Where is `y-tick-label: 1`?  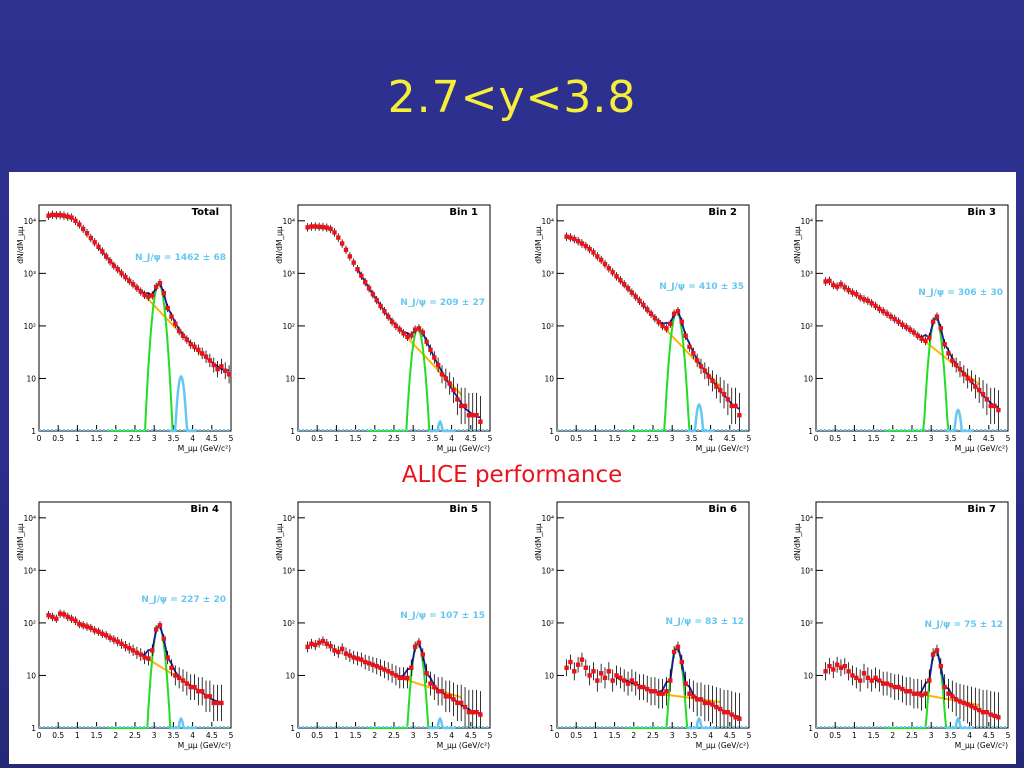
y-tick-label: 1 is located at coordinates (292, 431).